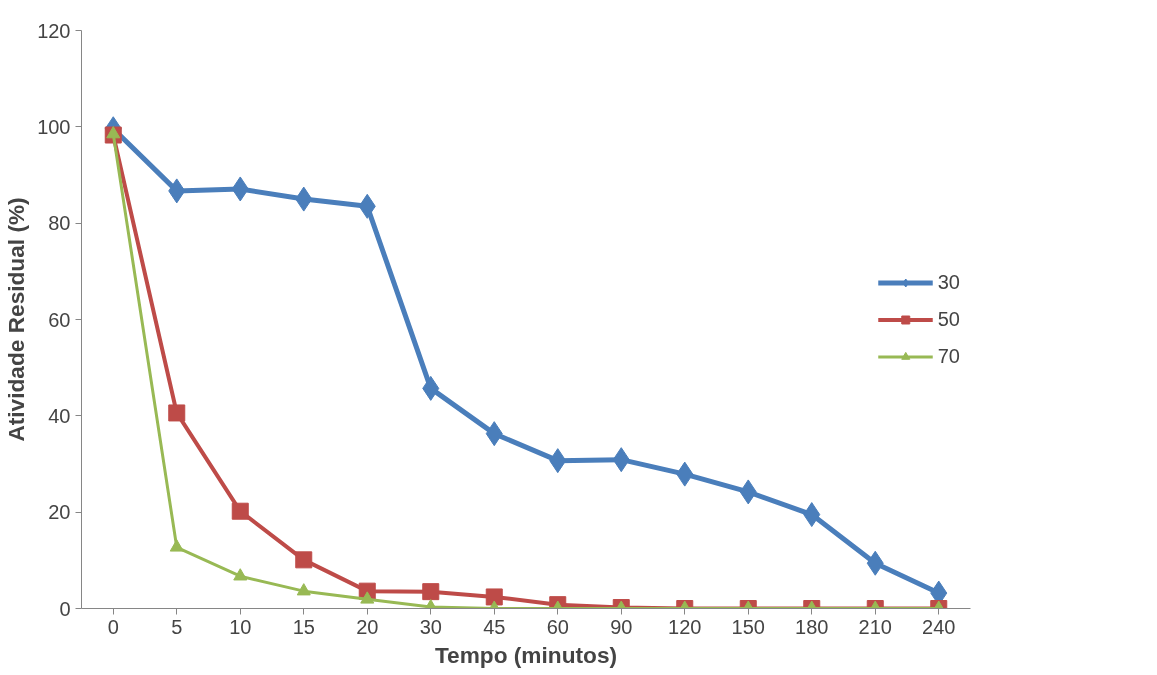 The height and width of the screenshot is (675, 1157). What do you see at coordinates (65, 608) in the screenshot?
I see `y-tick-label: 0` at bounding box center [65, 608].